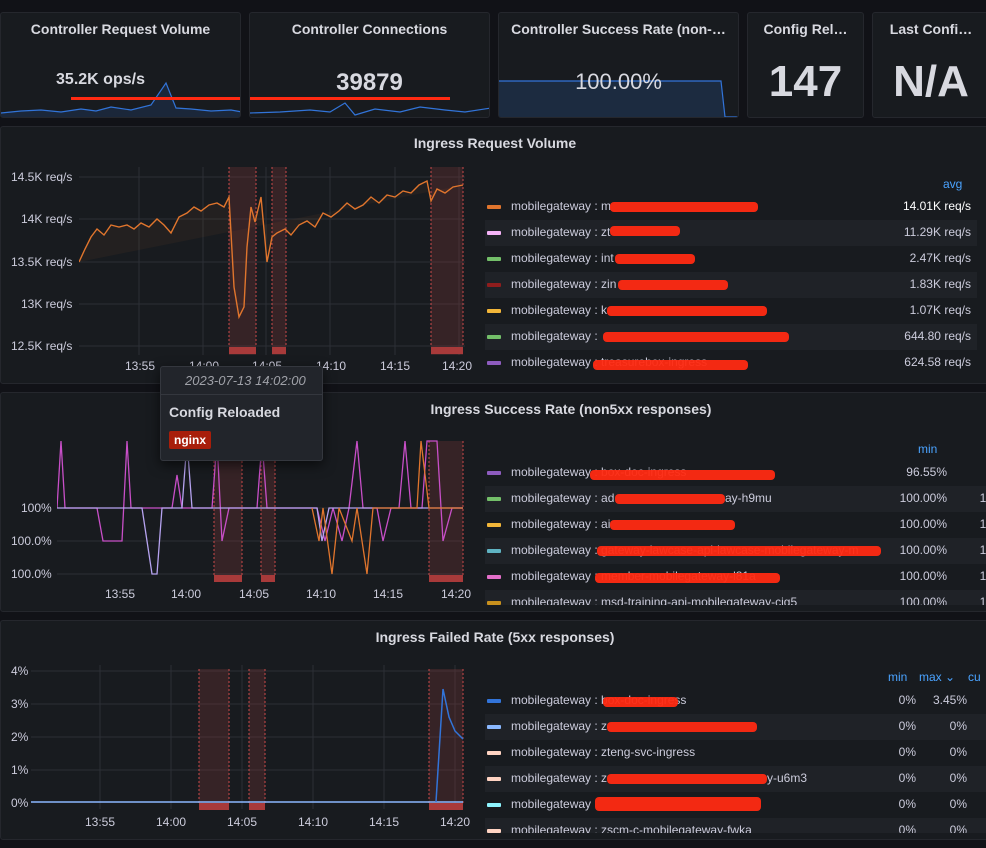 Image resolution: width=986 pixels, height=848 pixels. I want to click on tooltip-tag: nginx, so click(190, 440).